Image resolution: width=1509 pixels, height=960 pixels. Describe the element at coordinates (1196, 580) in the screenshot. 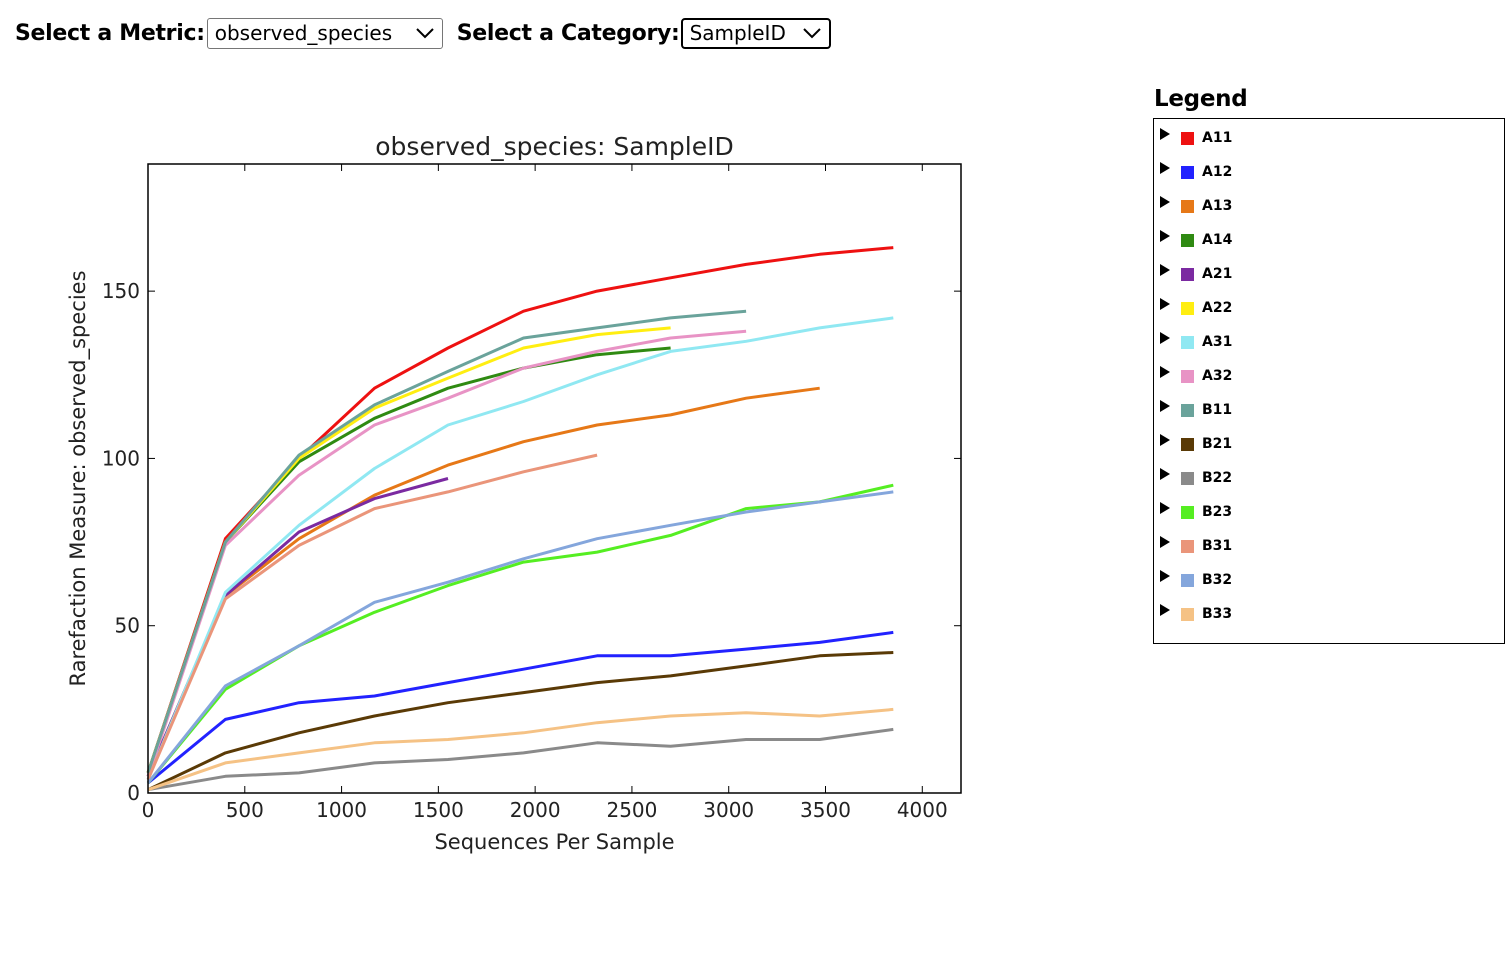

I see `legend-item-B32: B32` at that location.